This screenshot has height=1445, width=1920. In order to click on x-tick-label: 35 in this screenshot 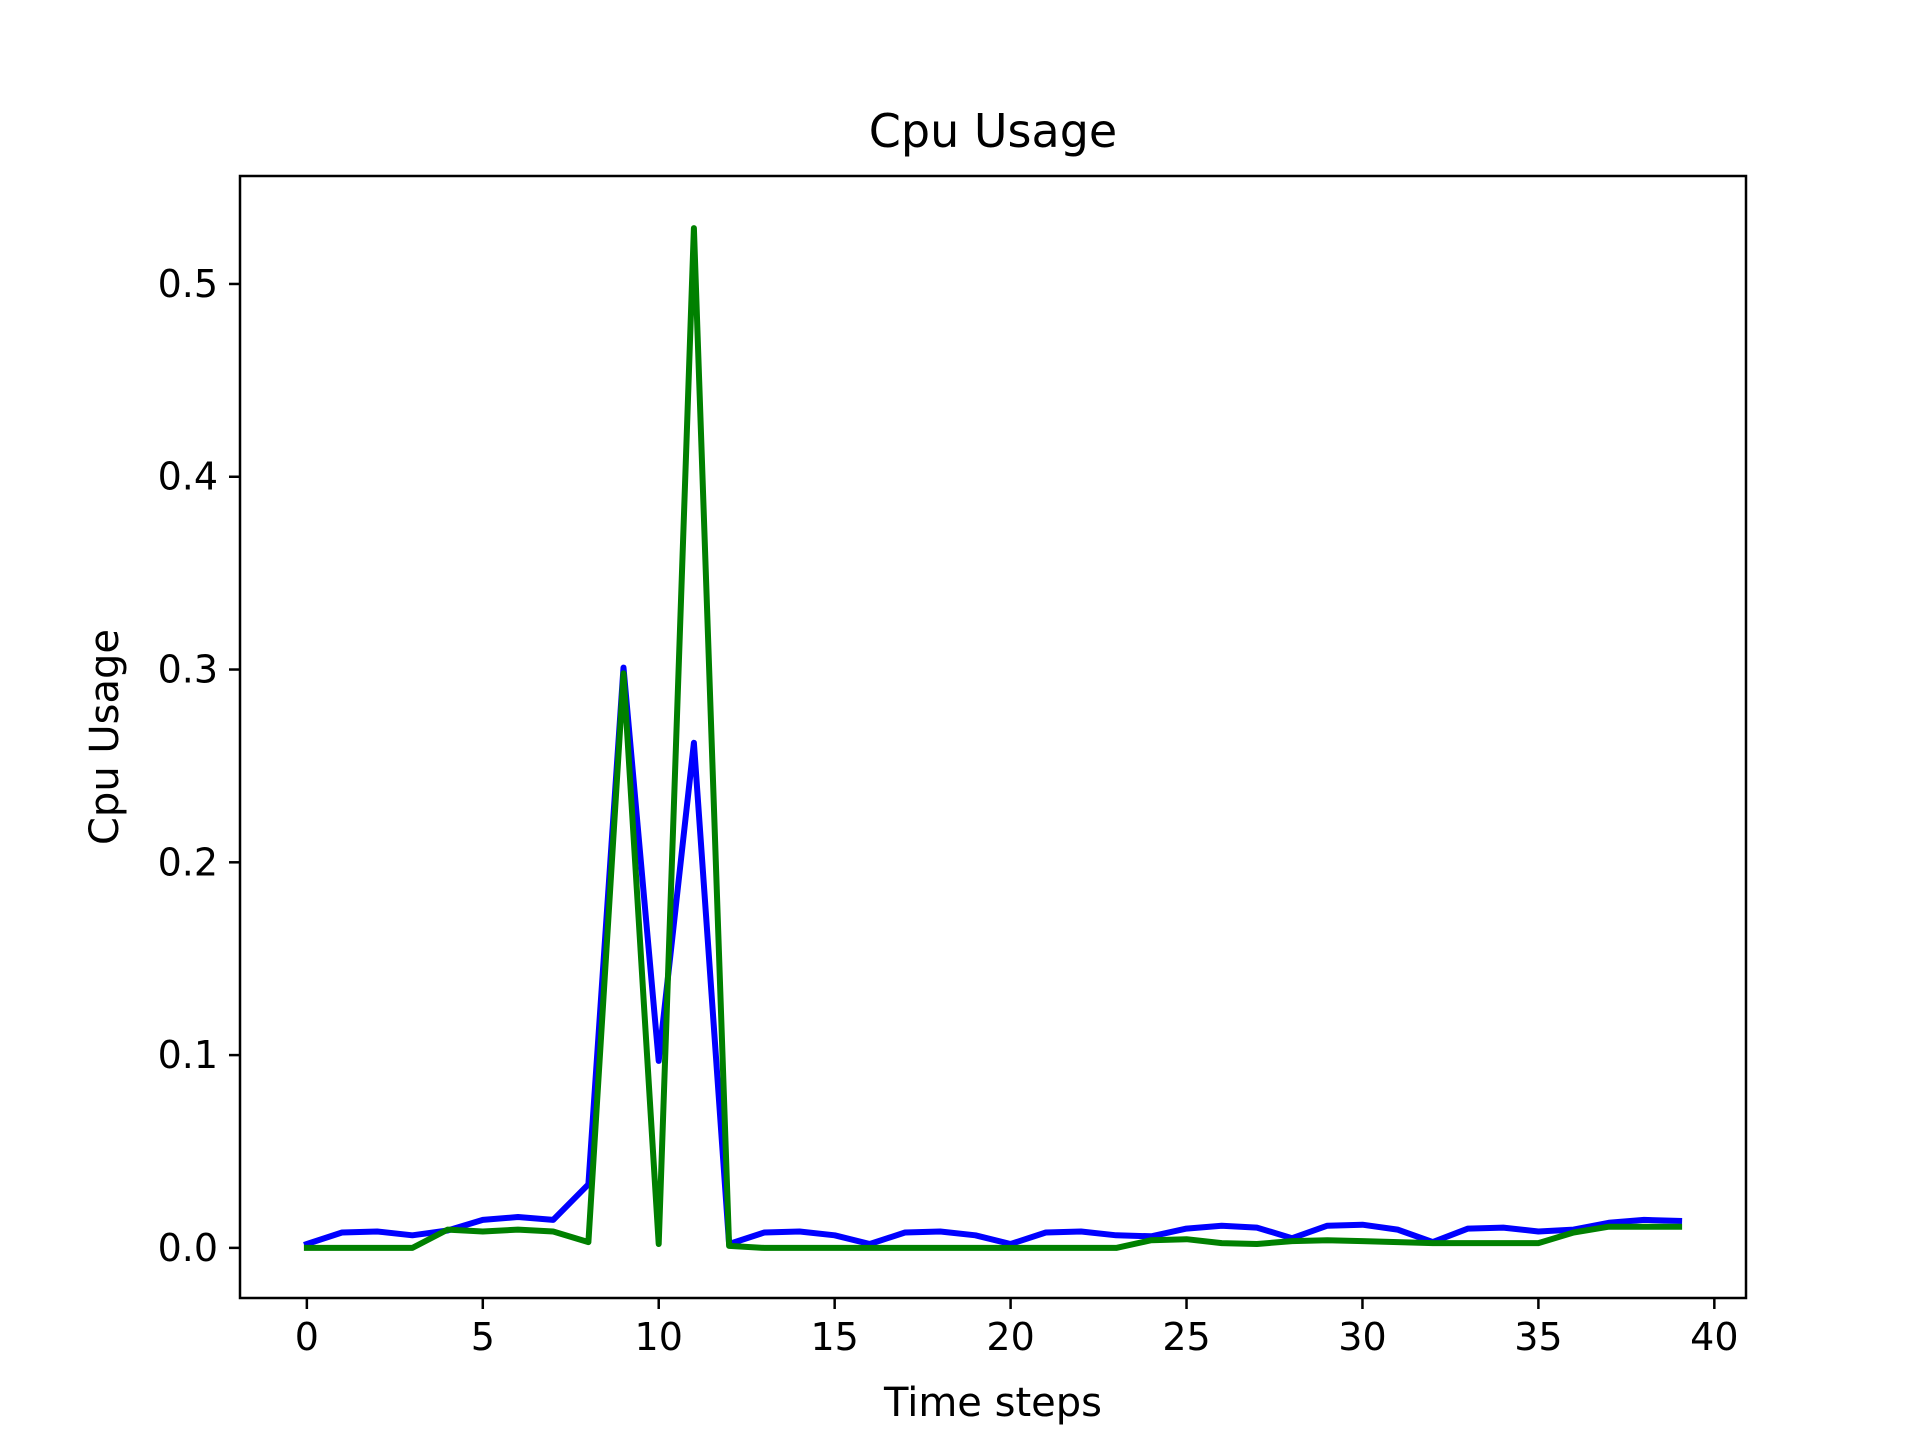, I will do `click(1538, 1337)`.